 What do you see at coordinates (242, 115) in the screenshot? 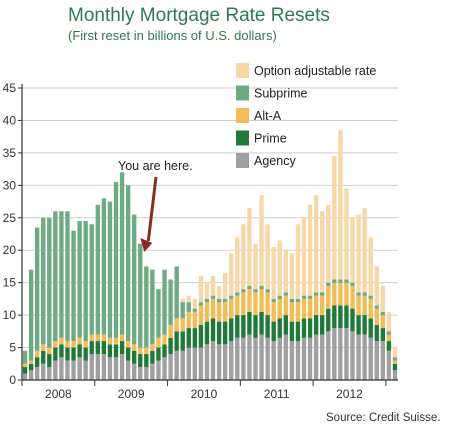
I see `legend-swatch-altA` at bounding box center [242, 115].